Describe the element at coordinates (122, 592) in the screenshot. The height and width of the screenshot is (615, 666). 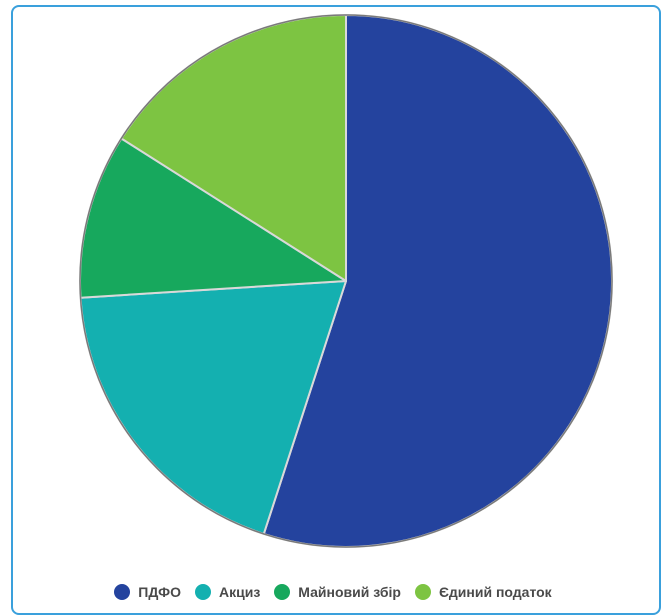
I see `legend-swatch-pdfo` at that location.